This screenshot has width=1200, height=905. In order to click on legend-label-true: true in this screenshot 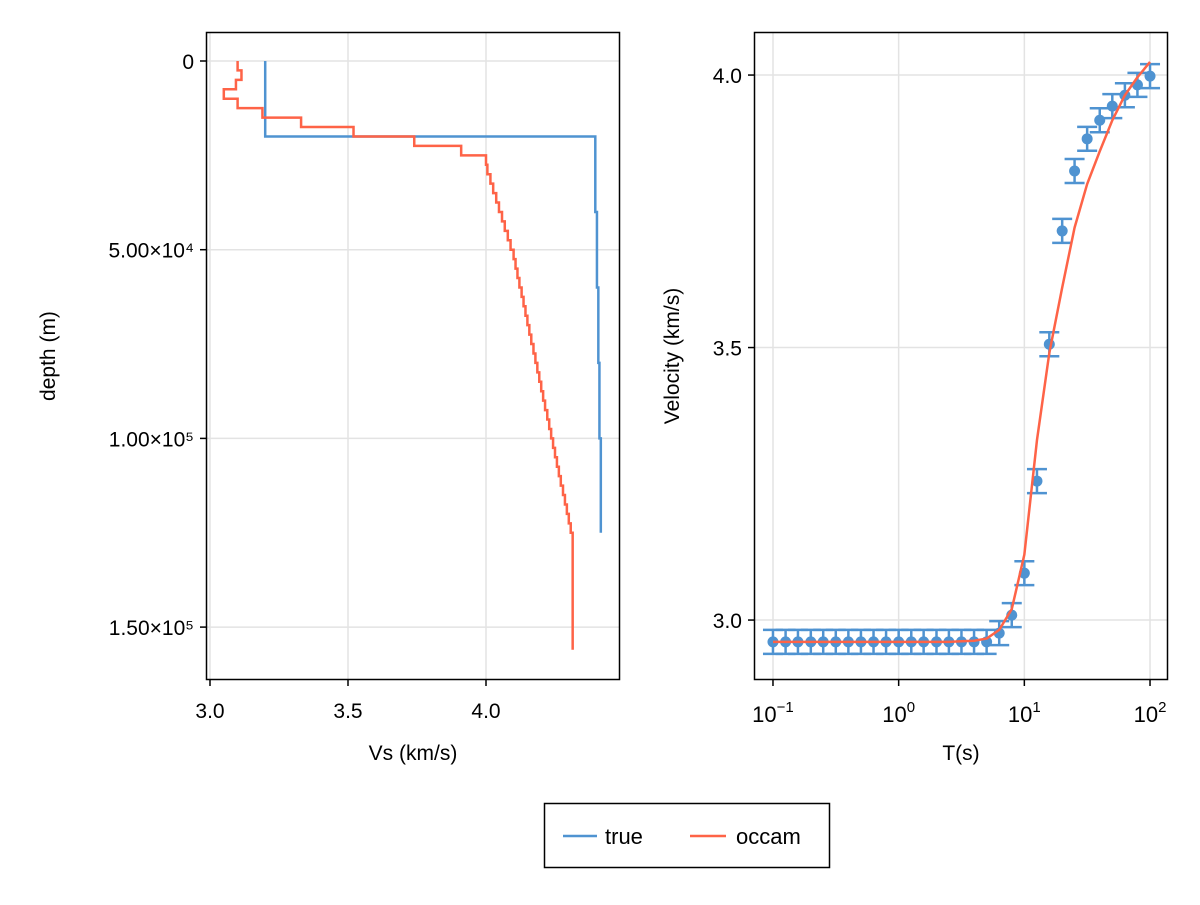, I will do `click(624, 836)`.